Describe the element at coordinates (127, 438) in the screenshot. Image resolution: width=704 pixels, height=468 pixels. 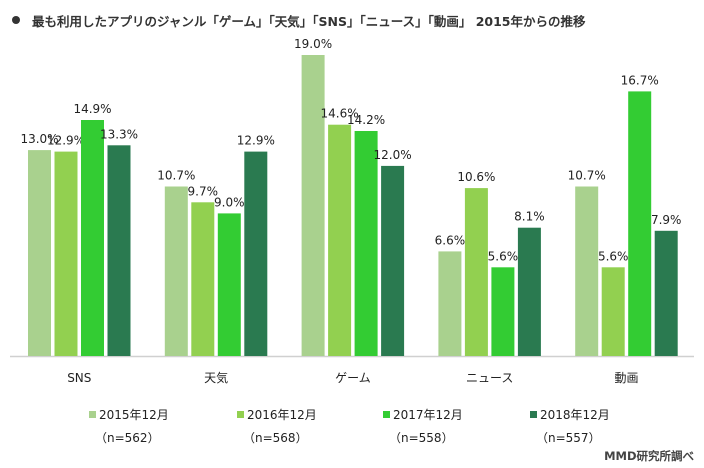
I see `legend-sample-size: （n=562）` at that location.